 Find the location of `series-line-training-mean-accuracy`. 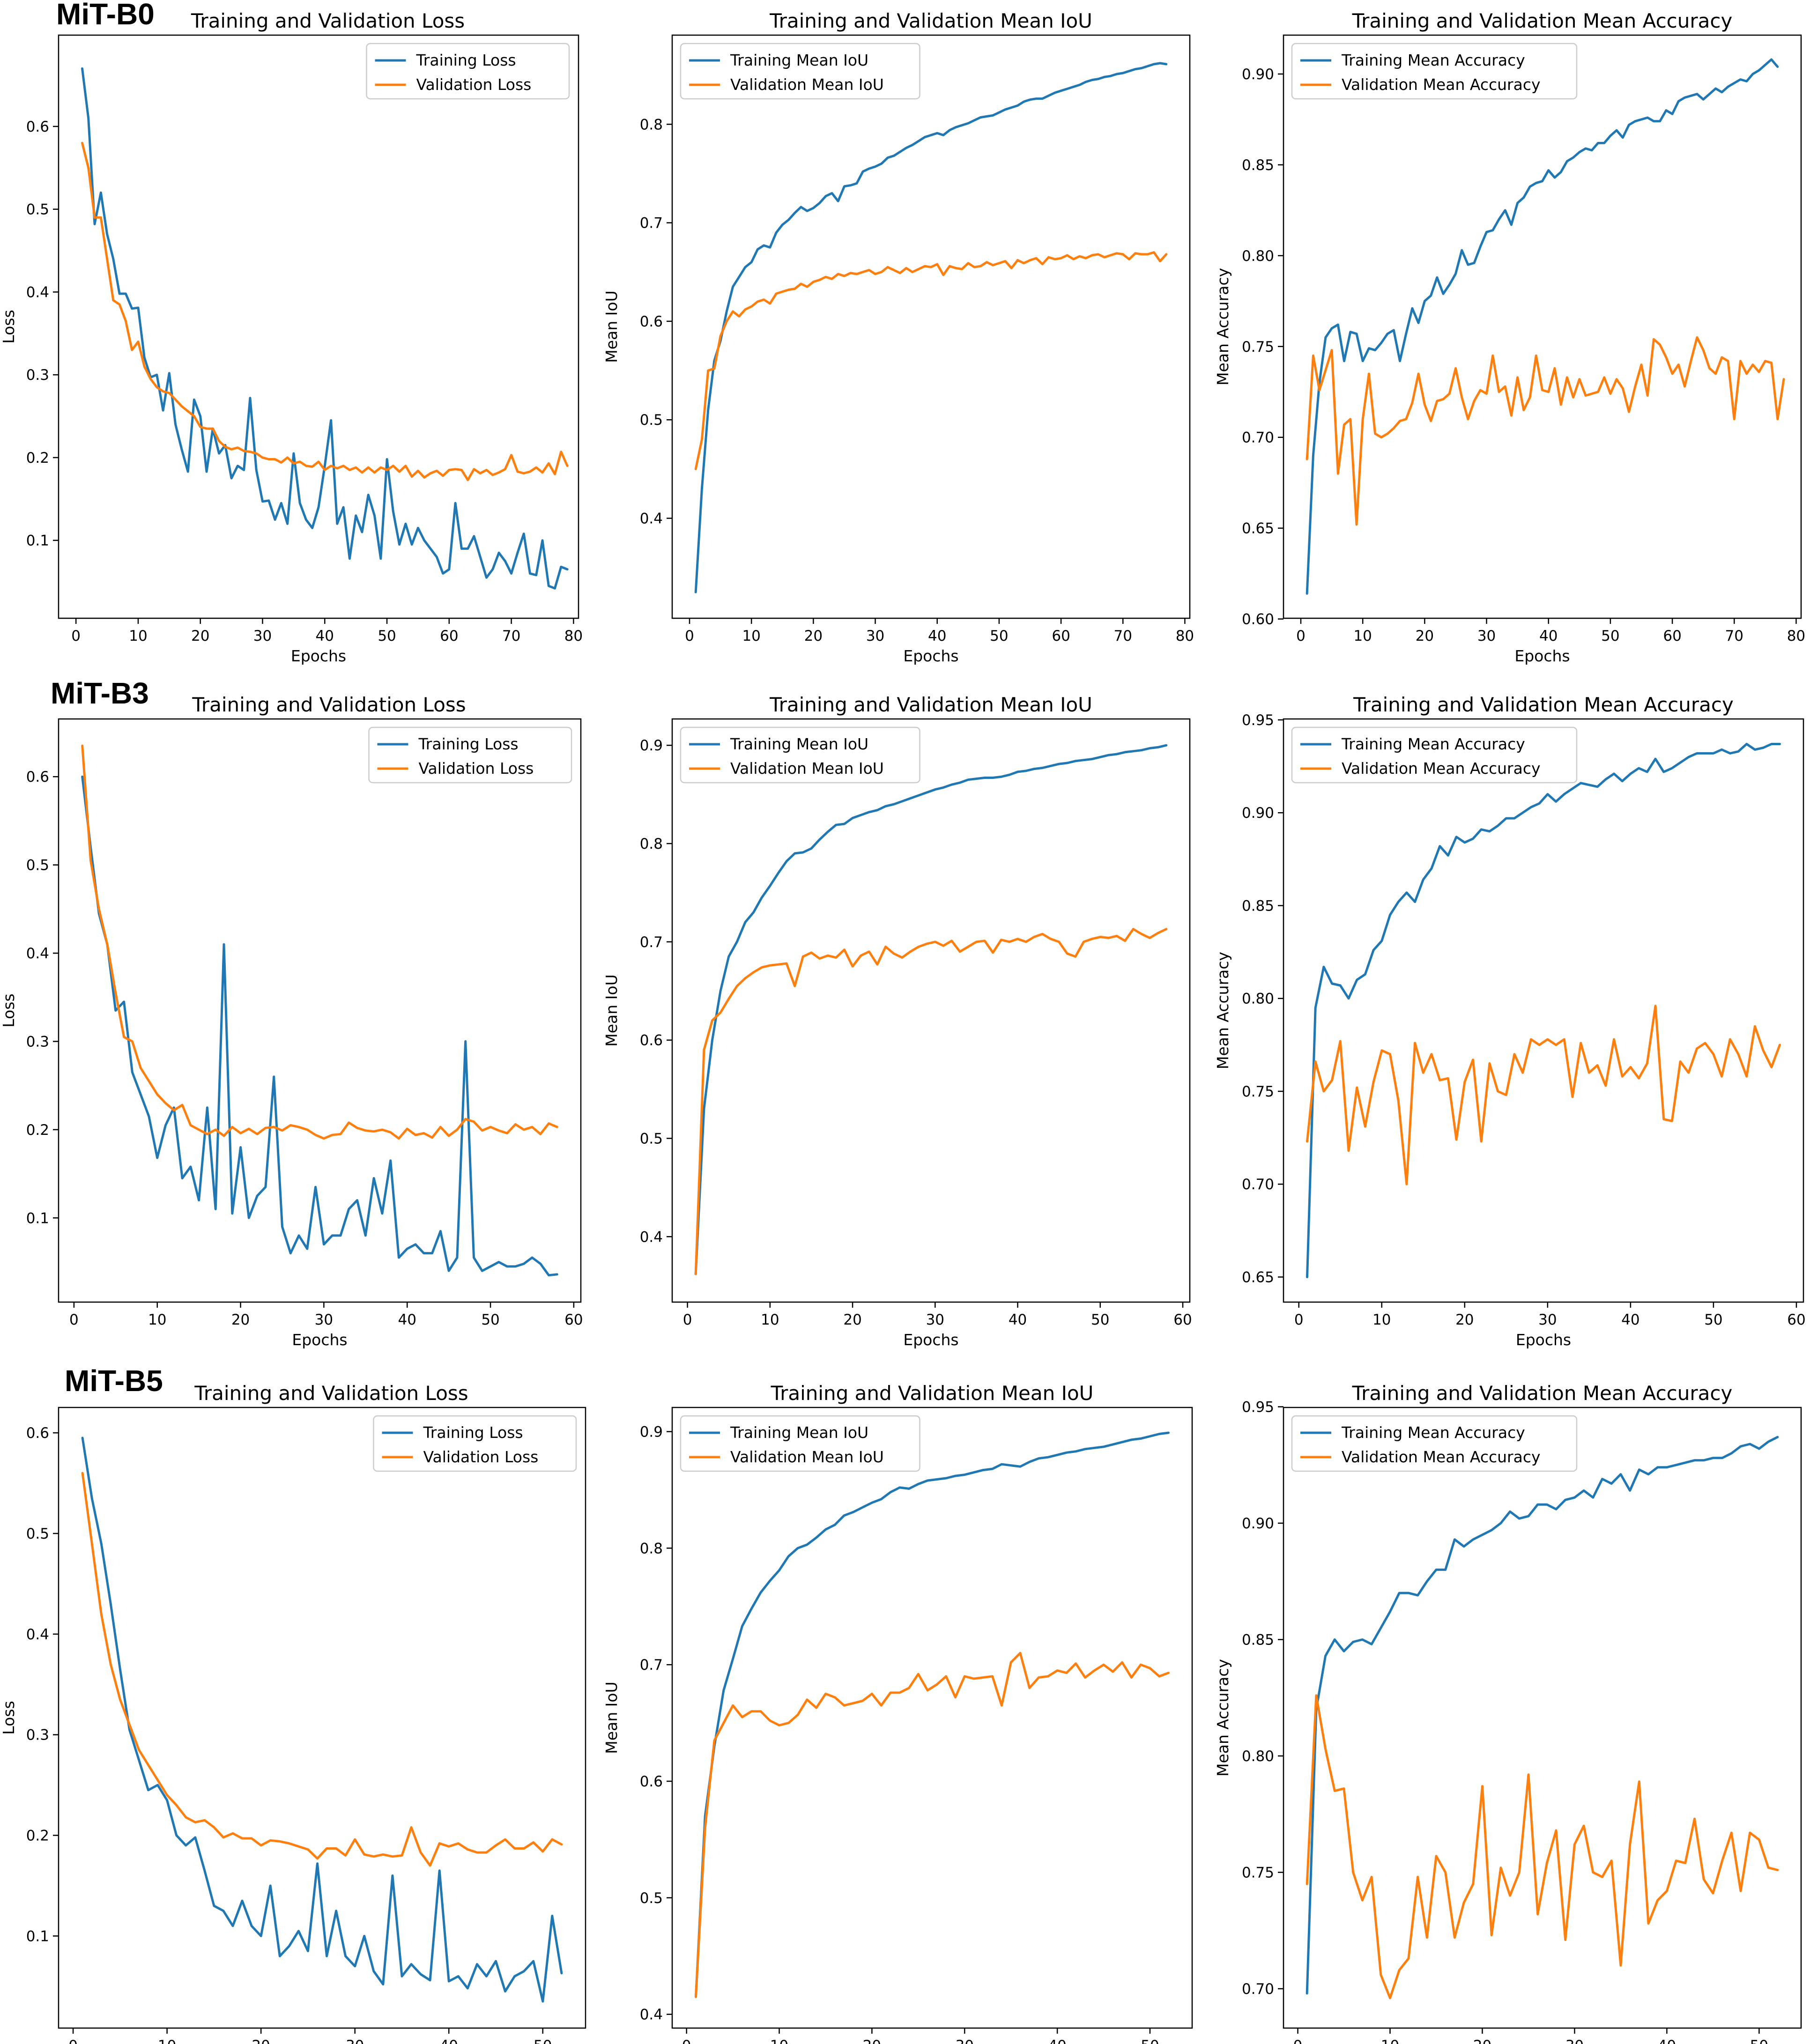

series-line-training-mean-accuracy is located at coordinates (1543, 1716).